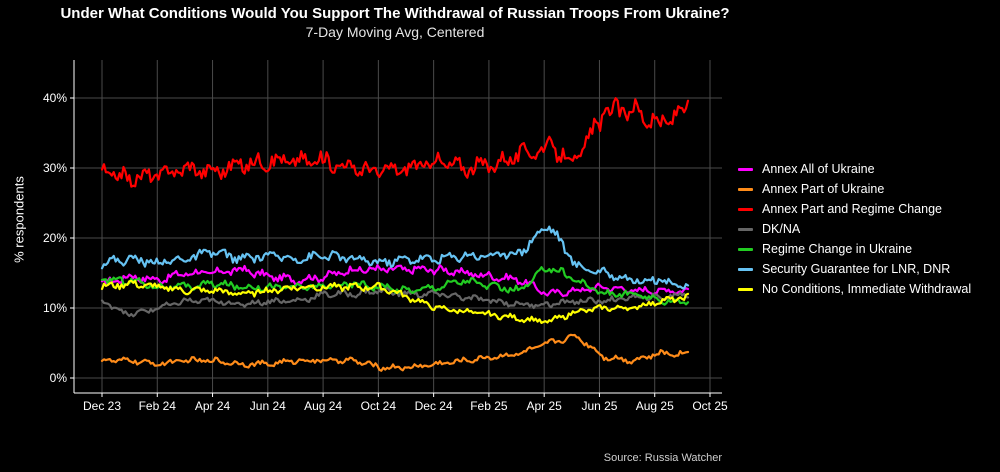 Image resolution: width=1000 pixels, height=472 pixels. What do you see at coordinates (213, 406) in the screenshot?
I see `x-tick-label: Apr 24` at bounding box center [213, 406].